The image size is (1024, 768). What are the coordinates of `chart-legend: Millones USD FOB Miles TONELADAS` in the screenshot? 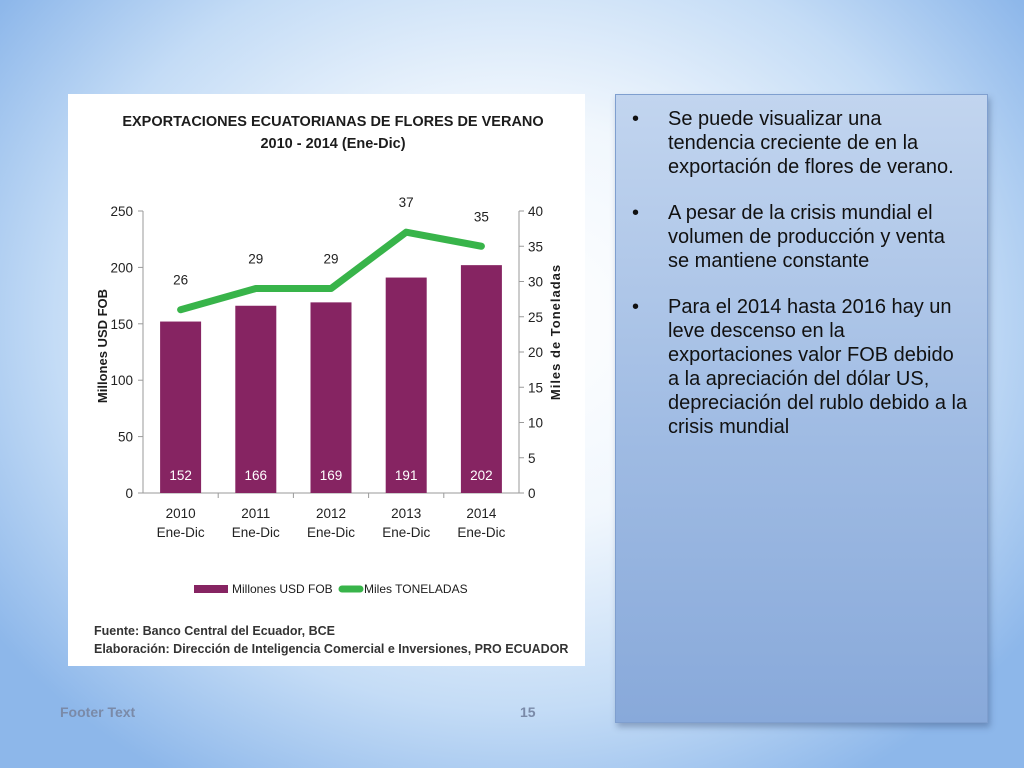 It's located at (331, 589).